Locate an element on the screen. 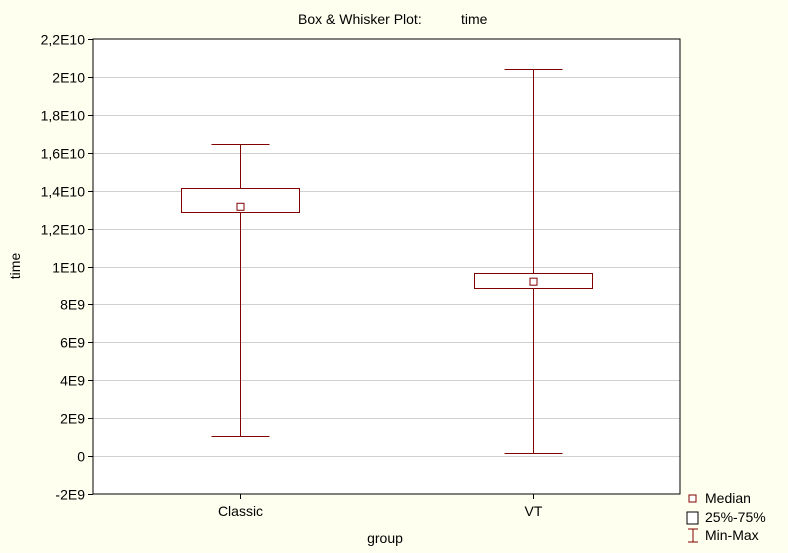  y-tick-label: -2E9 is located at coordinates (70, 495).